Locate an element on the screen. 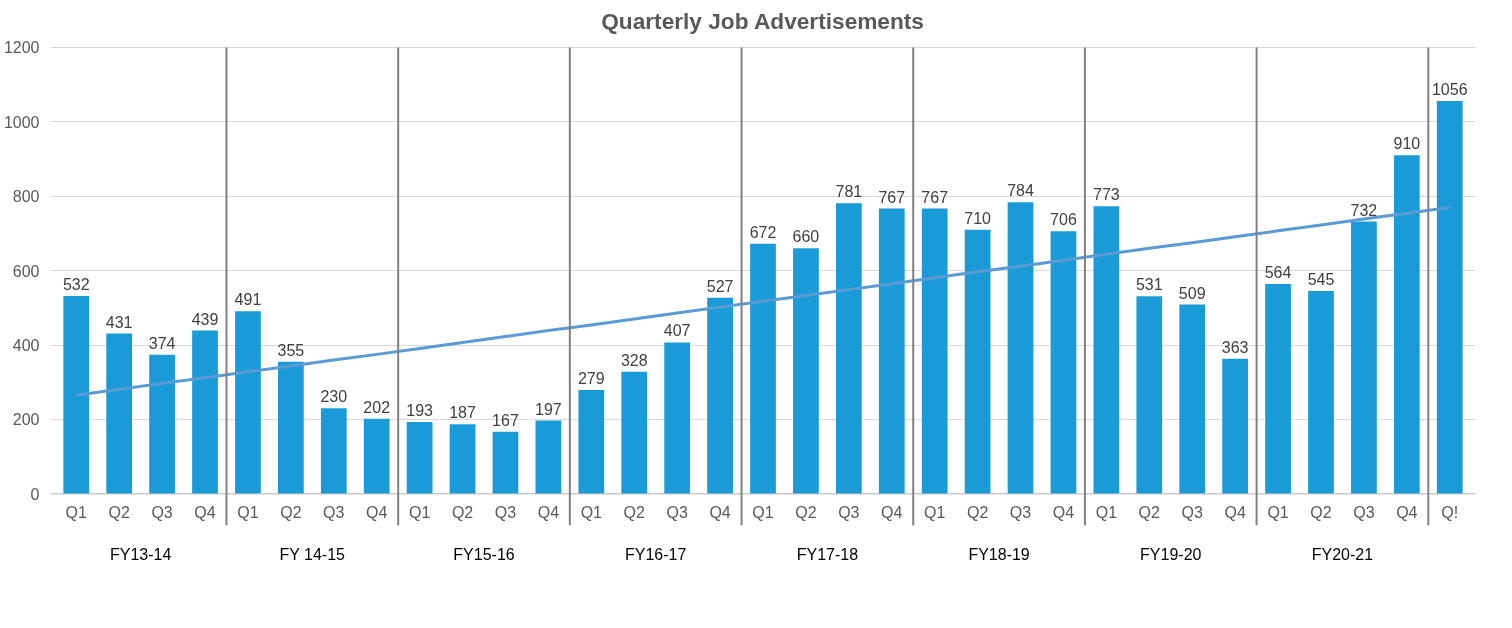  data-label: 706 is located at coordinates (1063, 220).